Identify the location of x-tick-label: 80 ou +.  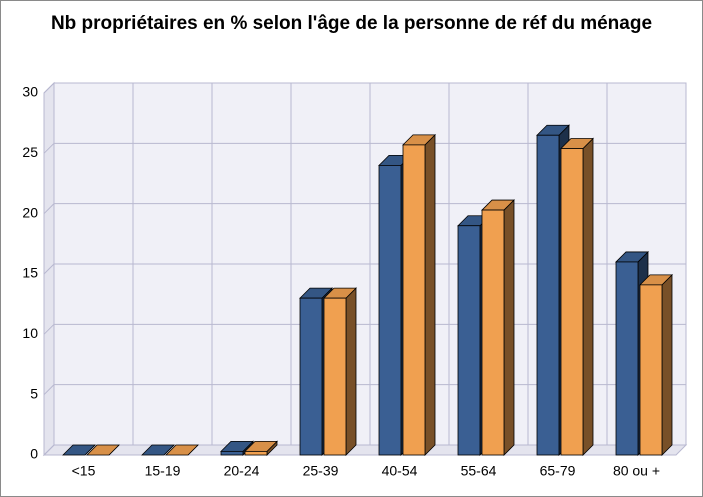
(636, 471).